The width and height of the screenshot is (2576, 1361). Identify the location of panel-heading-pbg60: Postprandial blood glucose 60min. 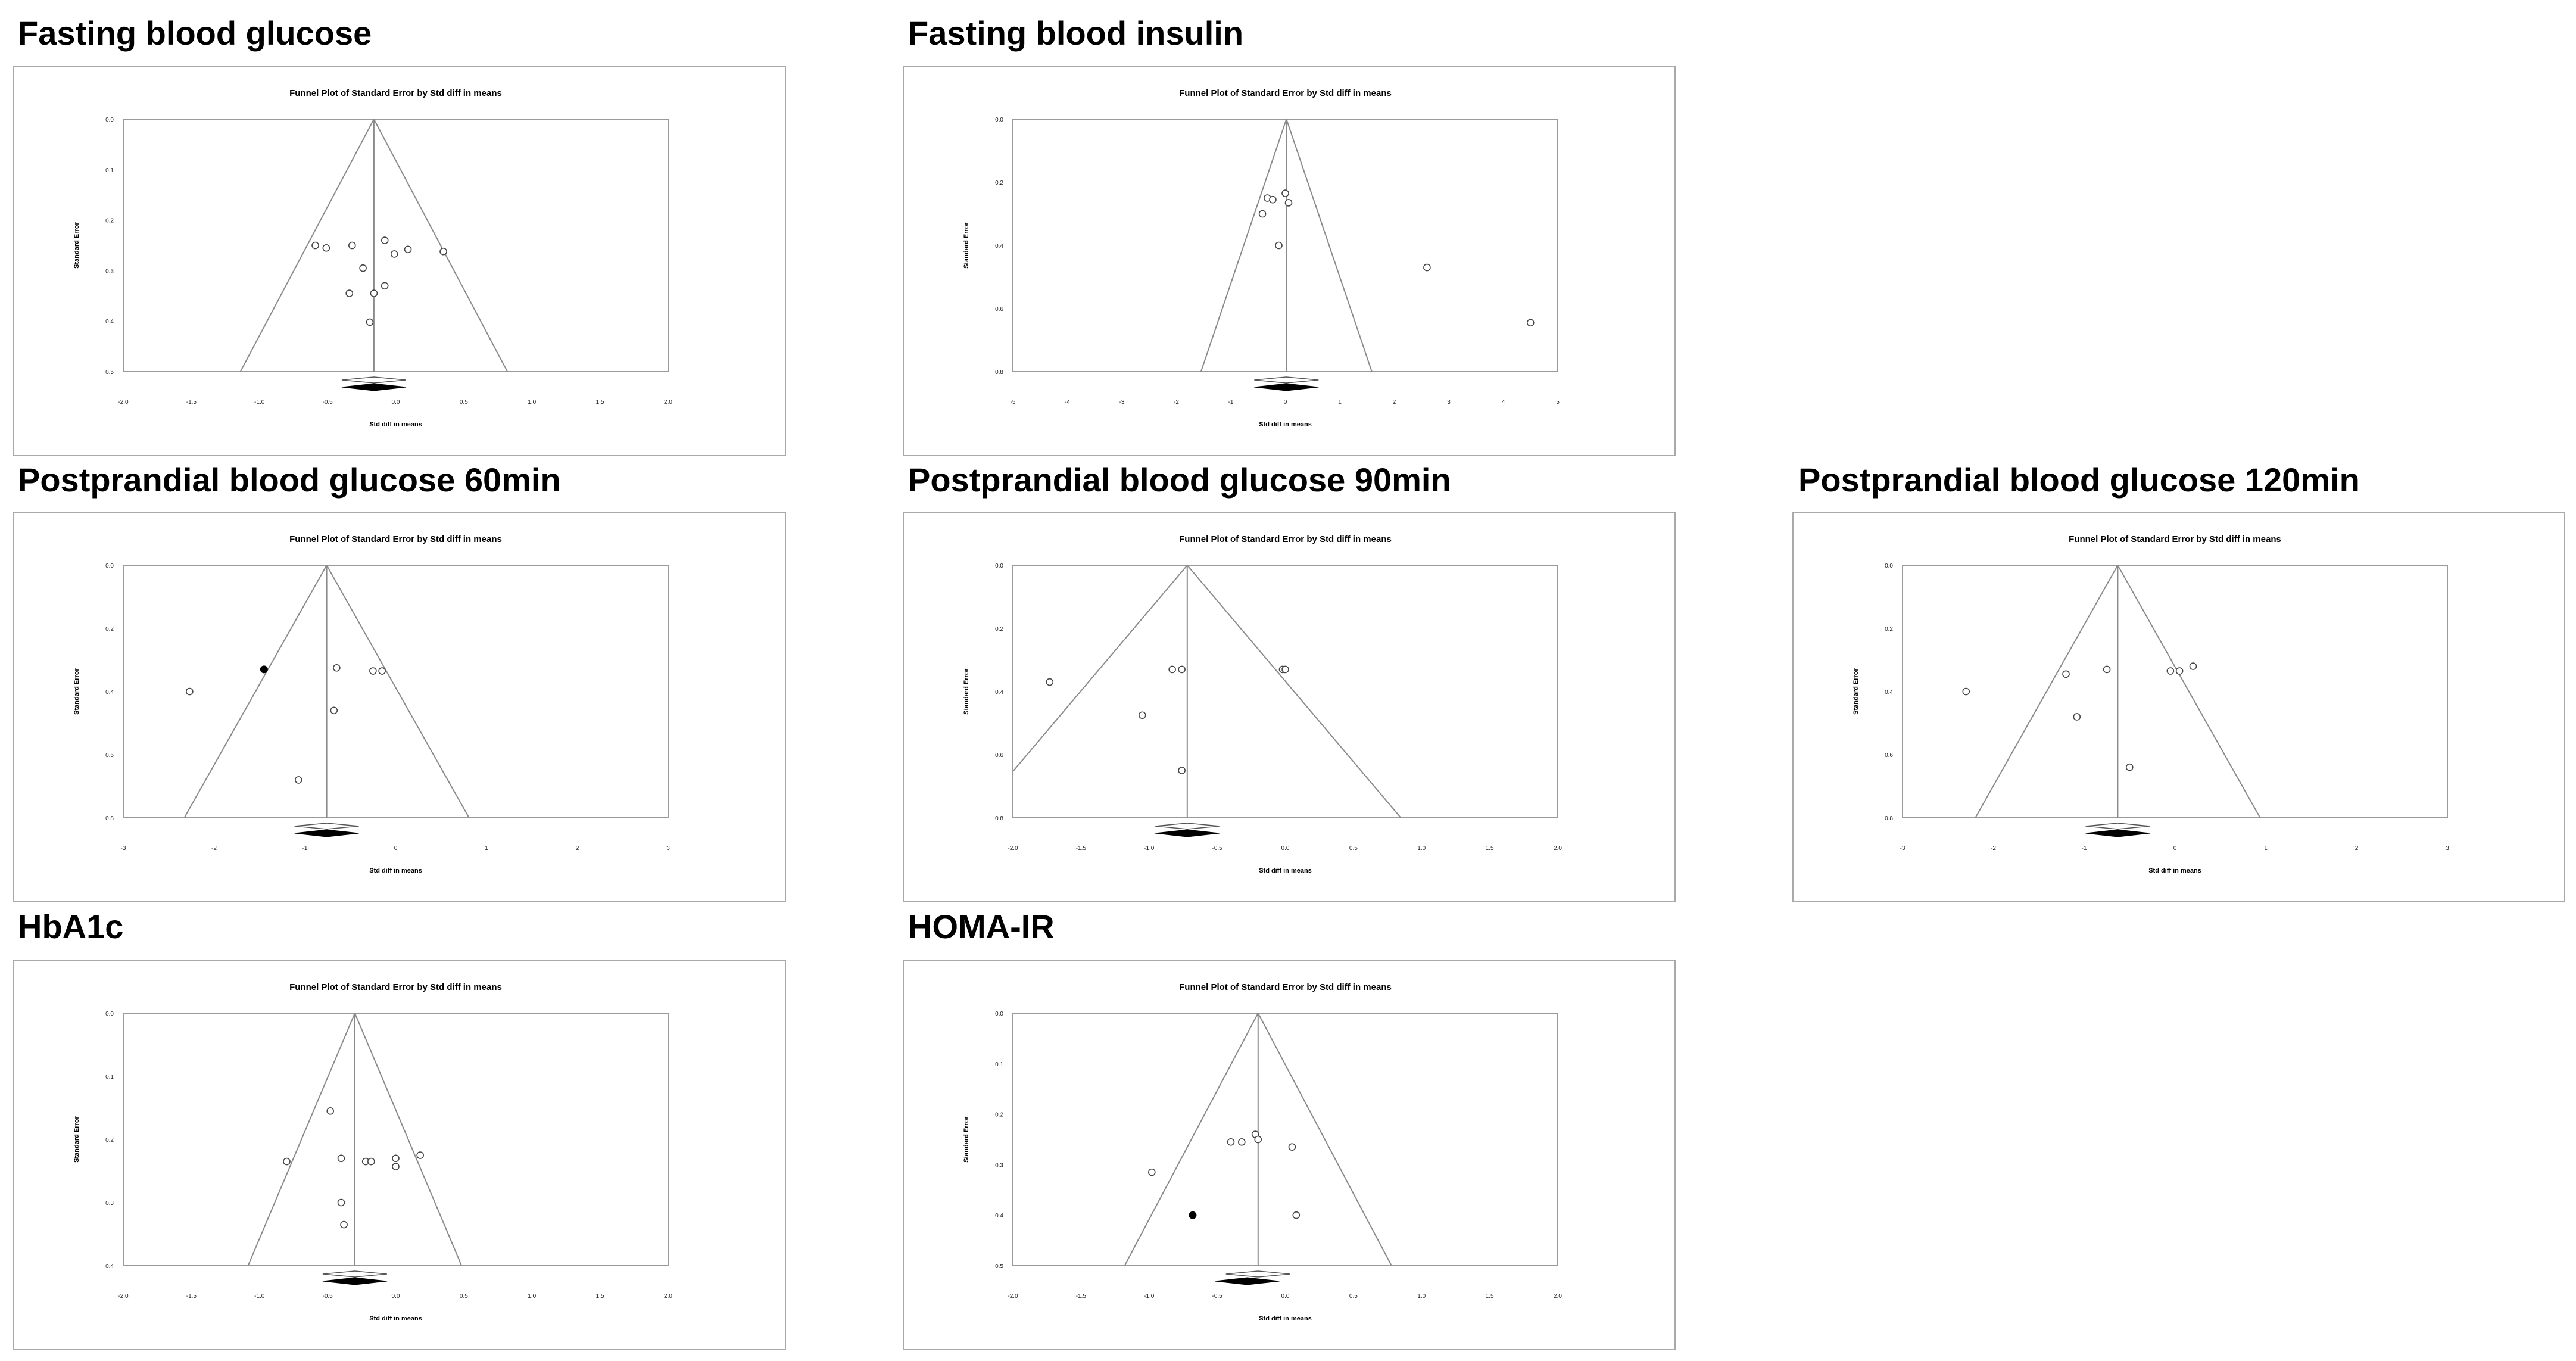
(290, 480).